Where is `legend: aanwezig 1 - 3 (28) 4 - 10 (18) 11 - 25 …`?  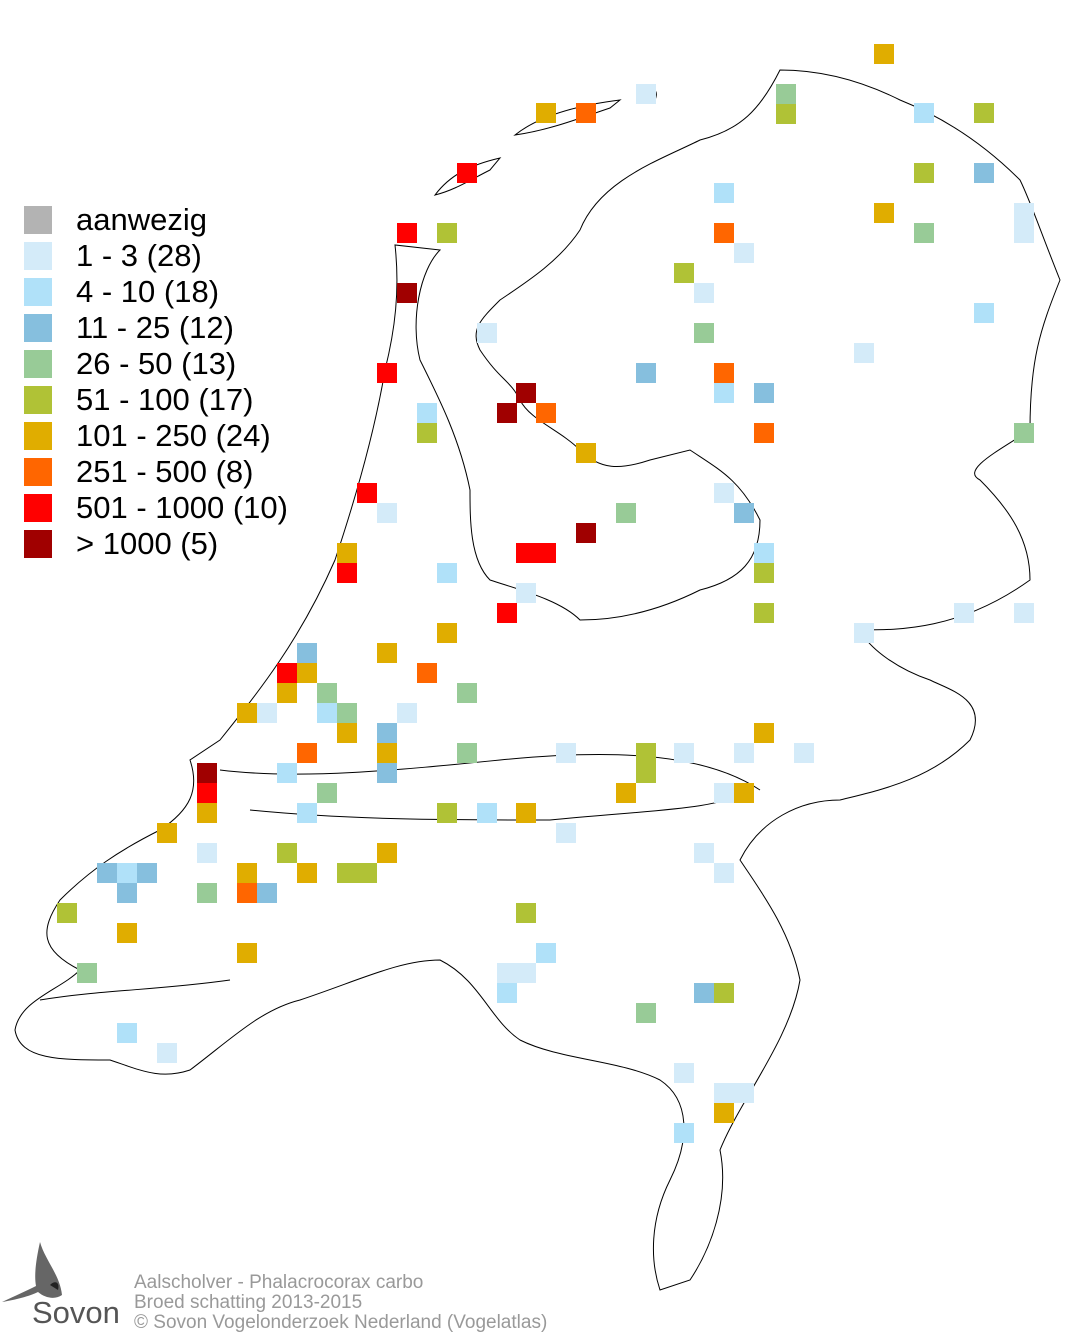
legend: aanwezig 1 - 3 (28) 4 - 10 (18) 11 - 25 … is located at coordinates (156, 382).